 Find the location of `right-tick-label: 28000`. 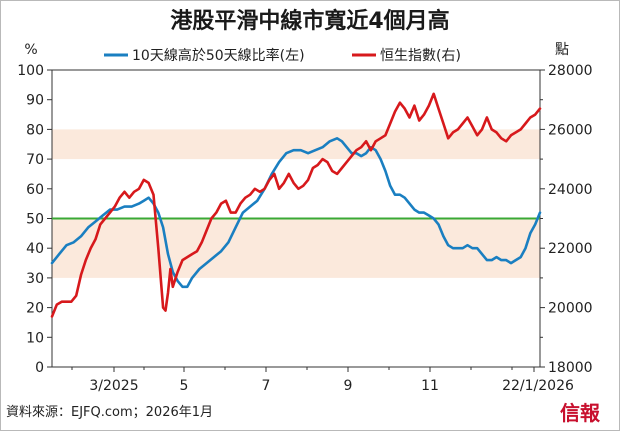

right-tick-label: 28000 is located at coordinates (570, 71).